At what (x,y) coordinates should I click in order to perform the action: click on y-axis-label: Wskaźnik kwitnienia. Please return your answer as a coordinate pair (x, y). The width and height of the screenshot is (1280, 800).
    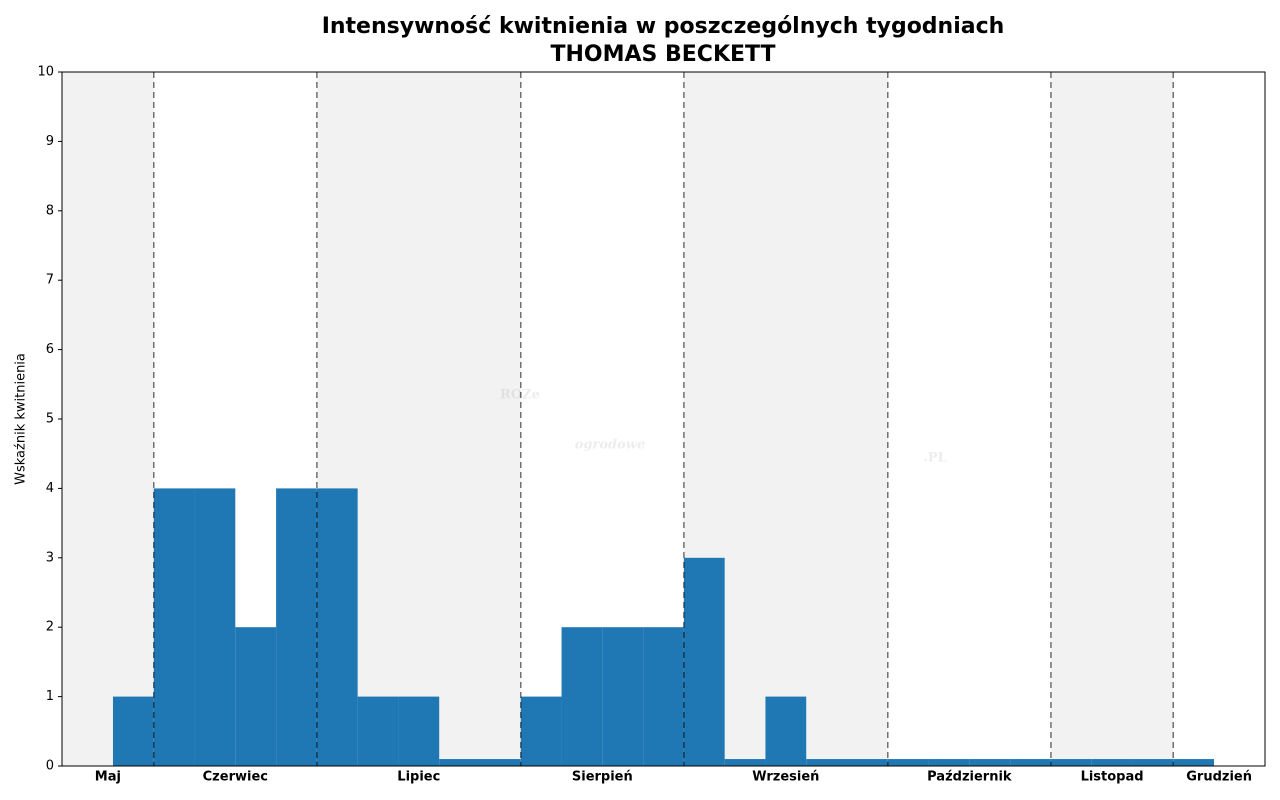
    Looking at the image, I should click on (21, 419).